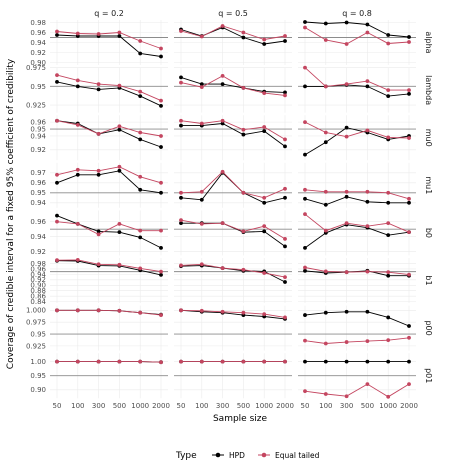  What do you see at coordinates (38, 302) in the screenshot?
I see `y-tick-label: 0.84` at bounding box center [38, 302].